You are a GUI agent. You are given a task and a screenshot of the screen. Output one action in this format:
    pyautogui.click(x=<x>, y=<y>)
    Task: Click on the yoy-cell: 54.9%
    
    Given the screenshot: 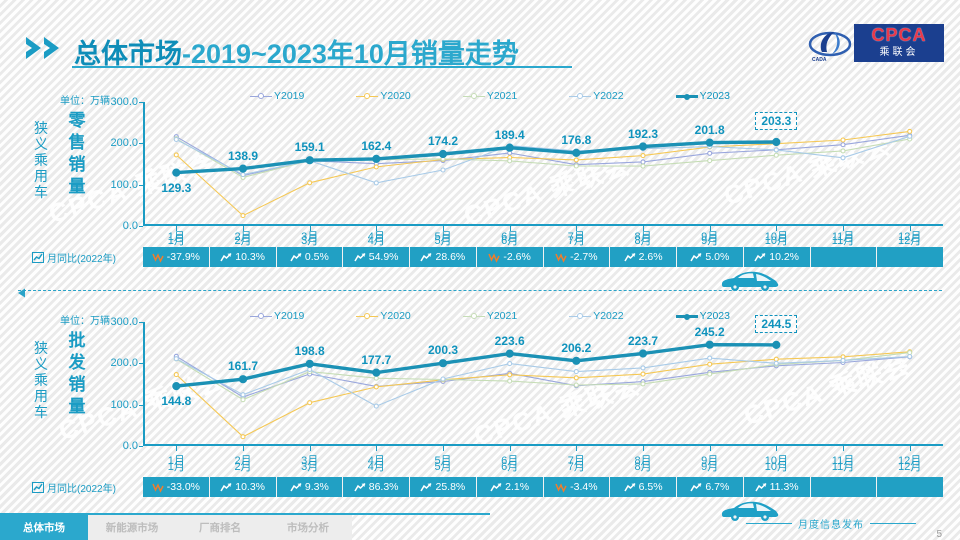 What is the action you would take?
    pyautogui.click(x=376, y=257)
    